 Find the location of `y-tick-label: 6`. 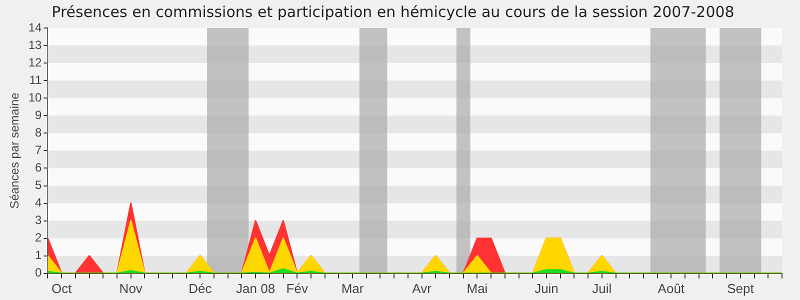

y-tick-label: 6 is located at coordinates (38, 167).